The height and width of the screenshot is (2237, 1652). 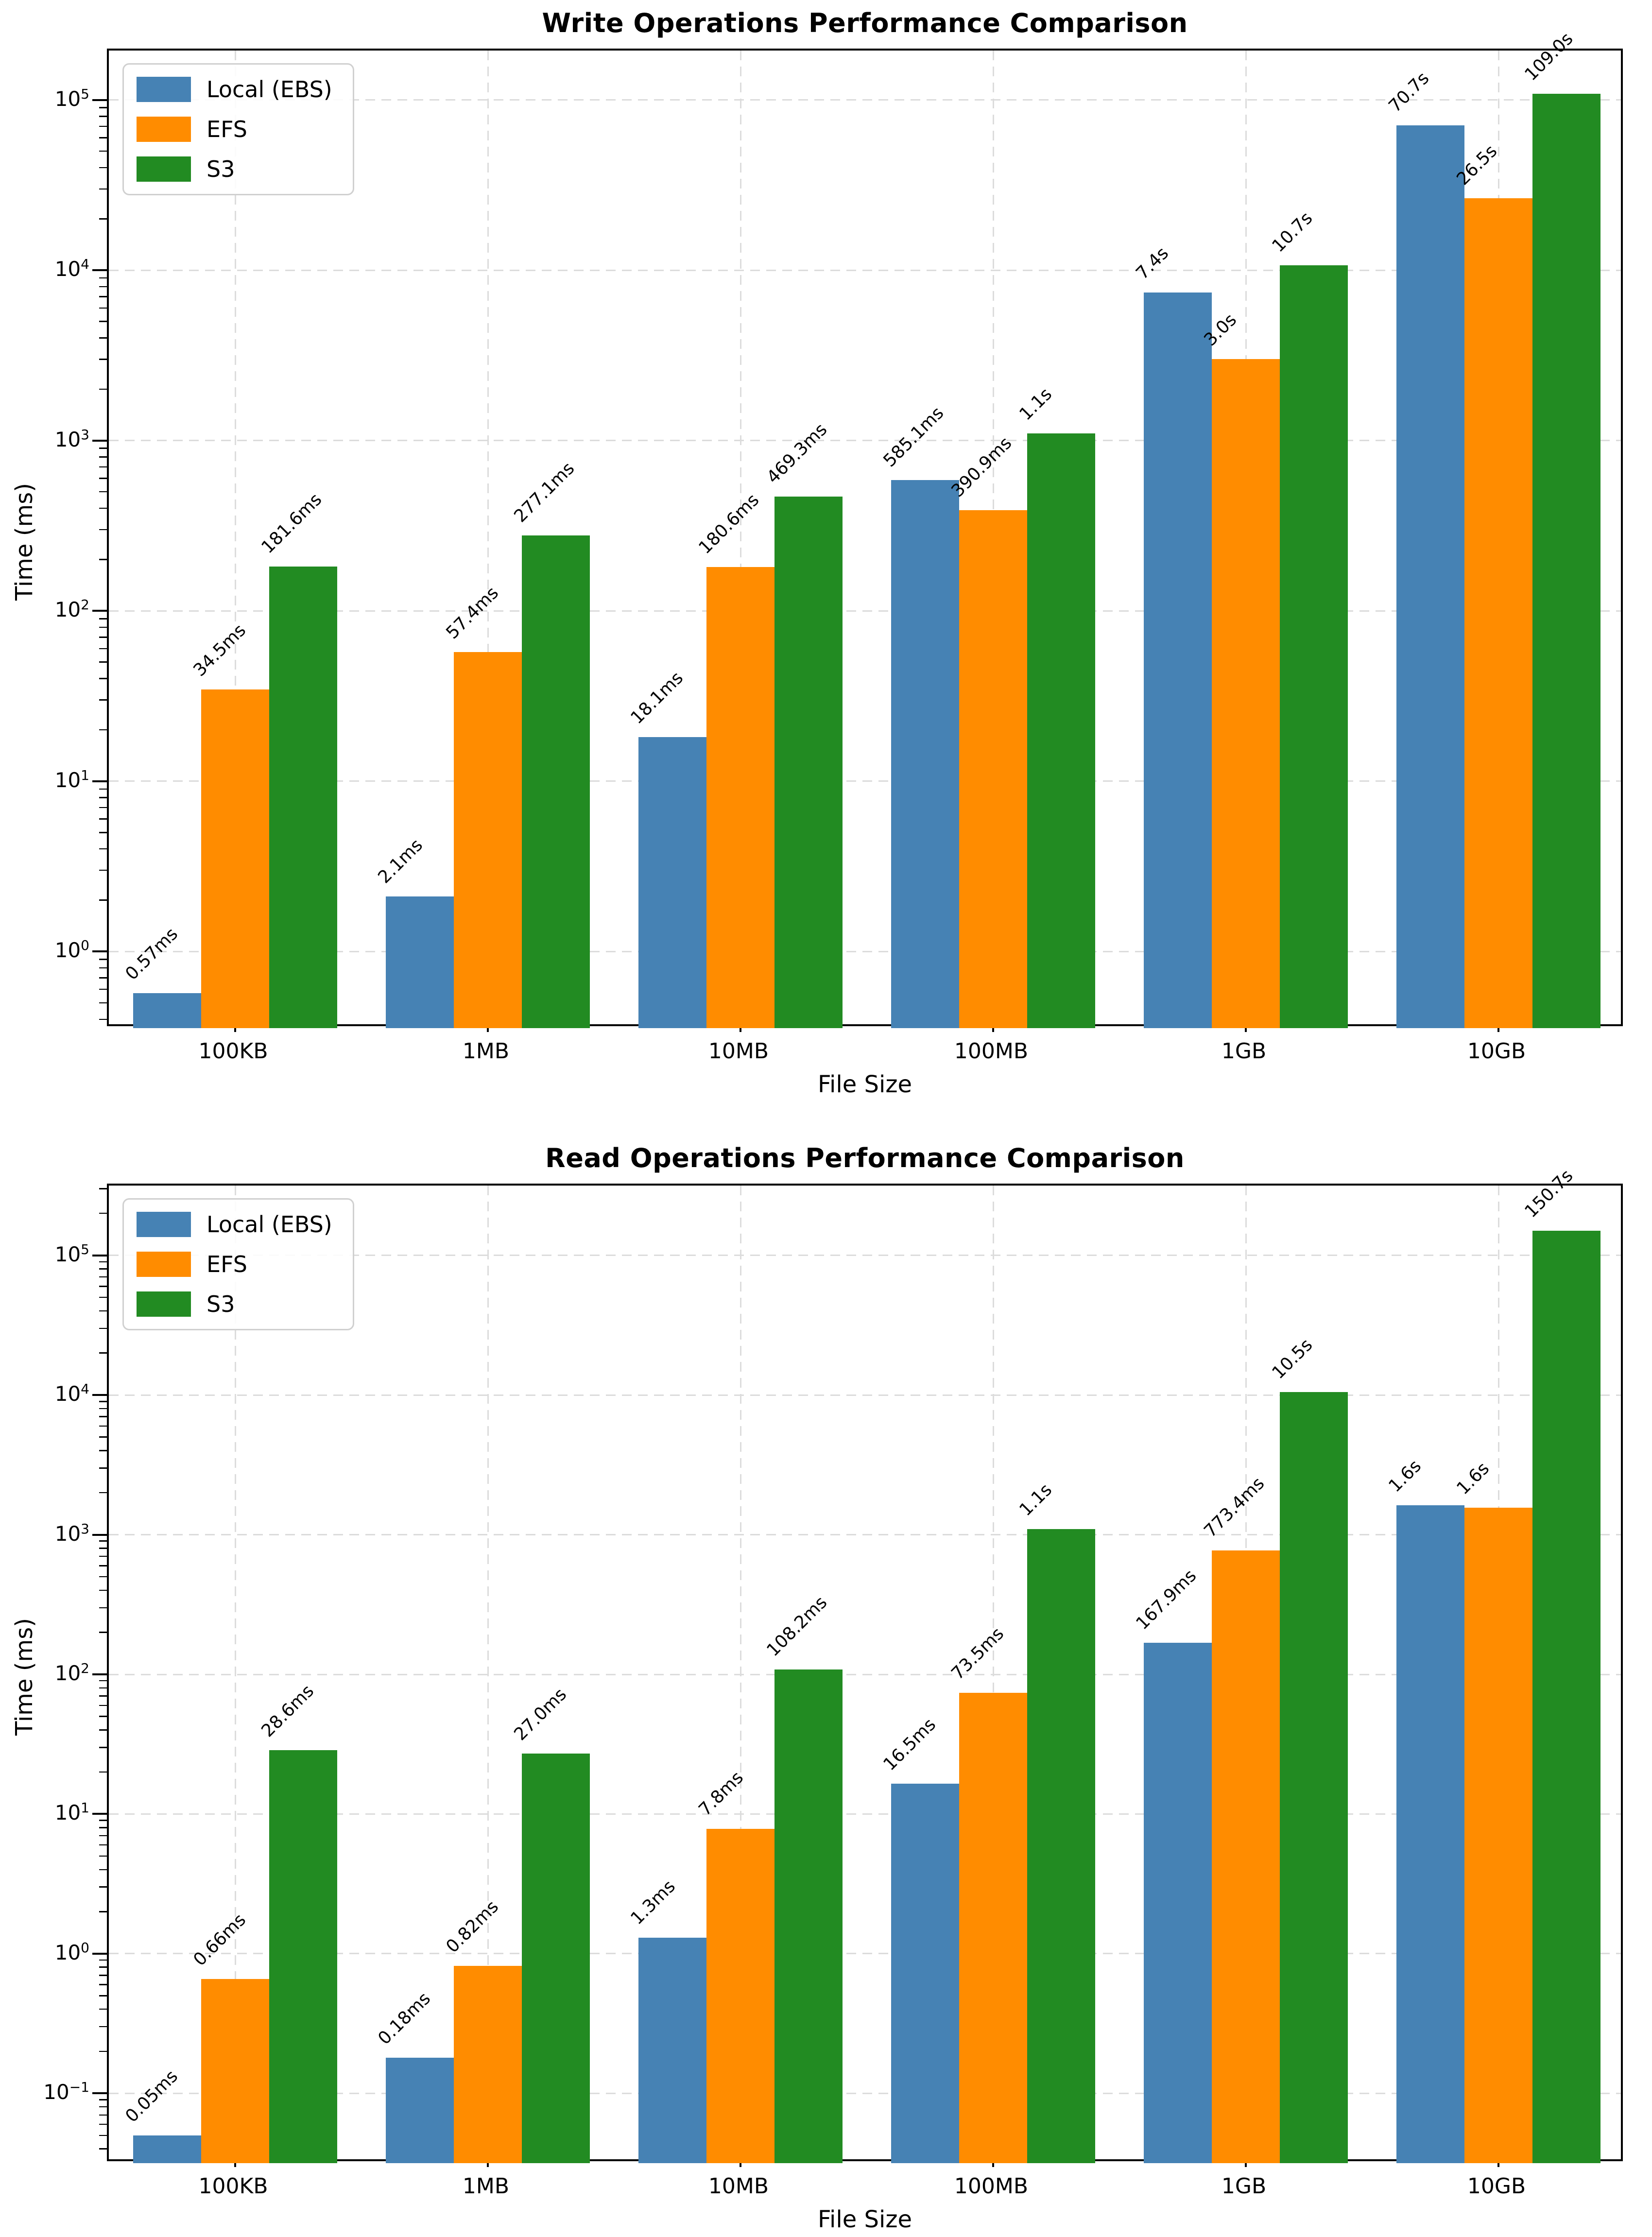 I want to click on legend-item-efs: EFS, so click(x=235, y=1264).